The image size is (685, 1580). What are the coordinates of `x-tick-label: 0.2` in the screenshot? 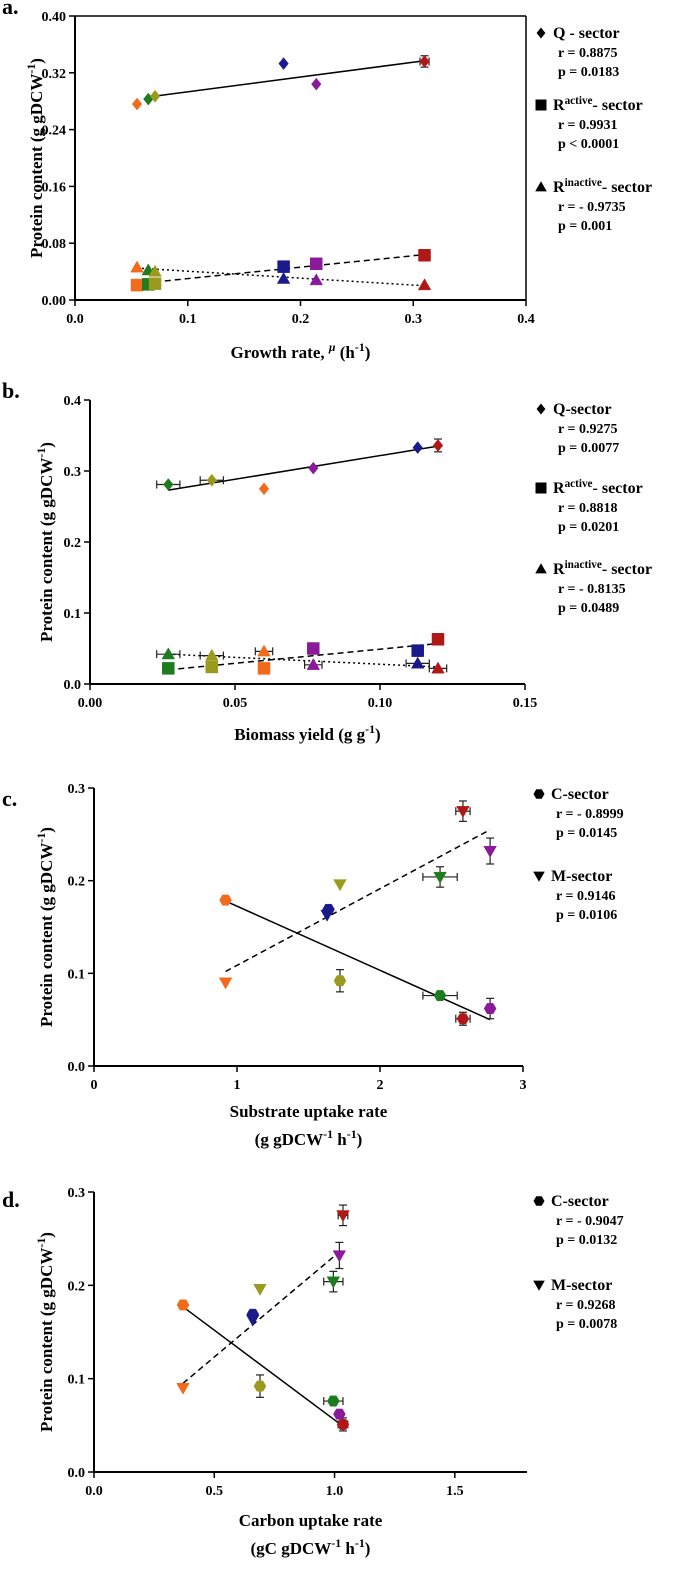 It's located at (301, 319).